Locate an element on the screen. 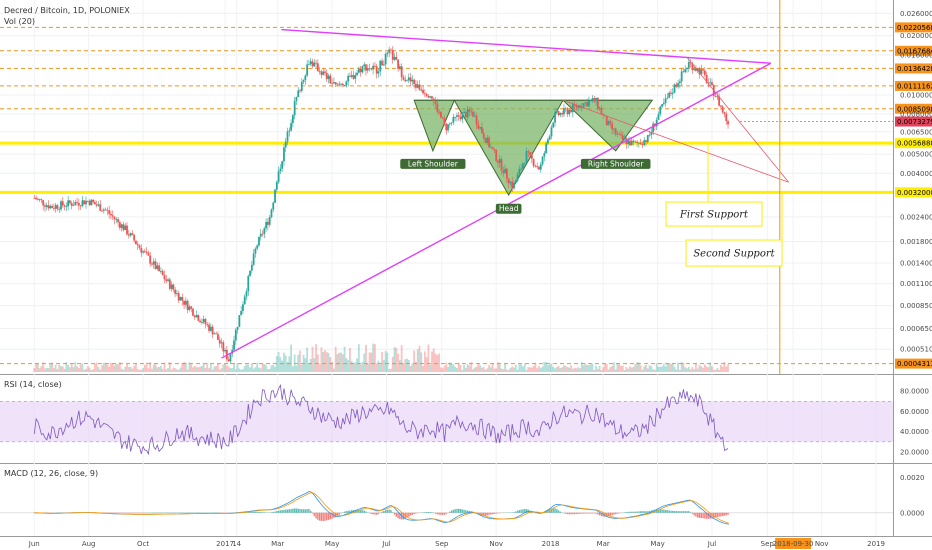 The height and width of the screenshot is (550, 932). upper-triangle-line is located at coordinates (526, 46).